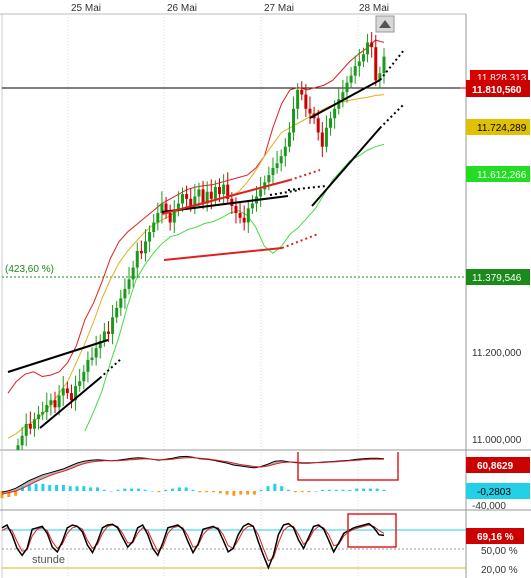 The height and width of the screenshot is (578, 531). I want to click on trendline-red-lower-dotted, so click(300, 241).